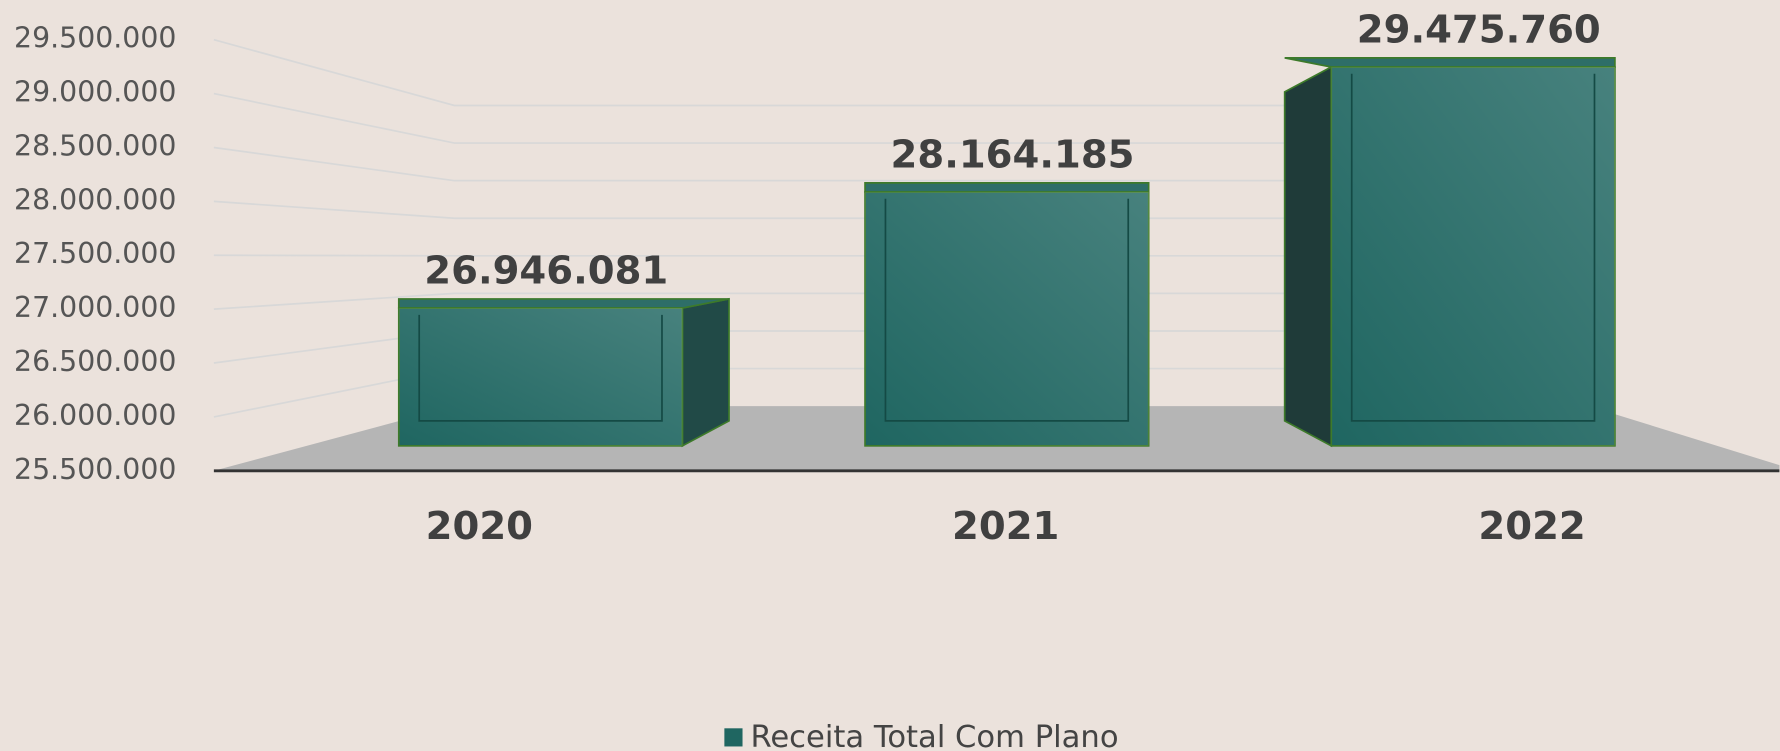  Describe the element at coordinates (1005, 526) in the screenshot. I see `x-tick-label: 2021` at that location.